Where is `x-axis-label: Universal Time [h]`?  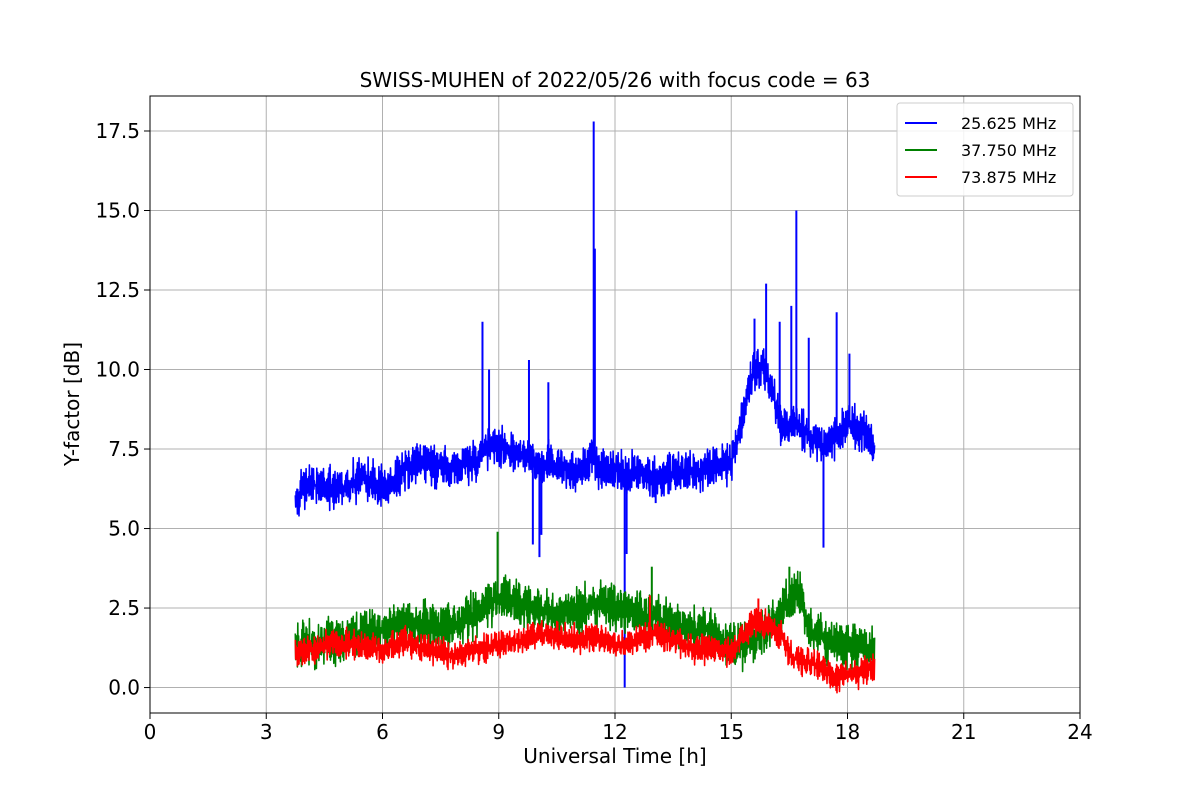
x-axis-label: Universal Time [h] is located at coordinates (614, 756).